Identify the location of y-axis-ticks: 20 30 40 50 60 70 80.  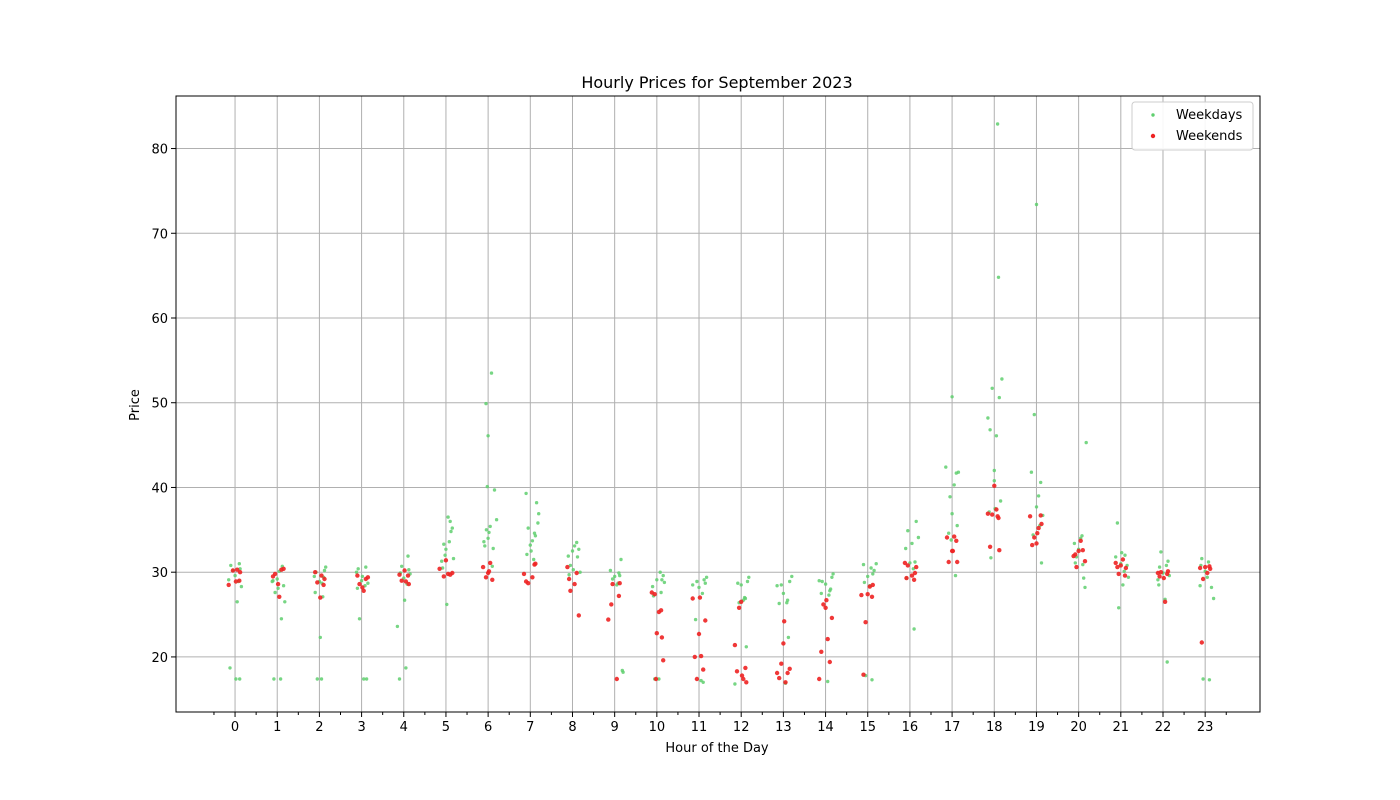
(163, 404).